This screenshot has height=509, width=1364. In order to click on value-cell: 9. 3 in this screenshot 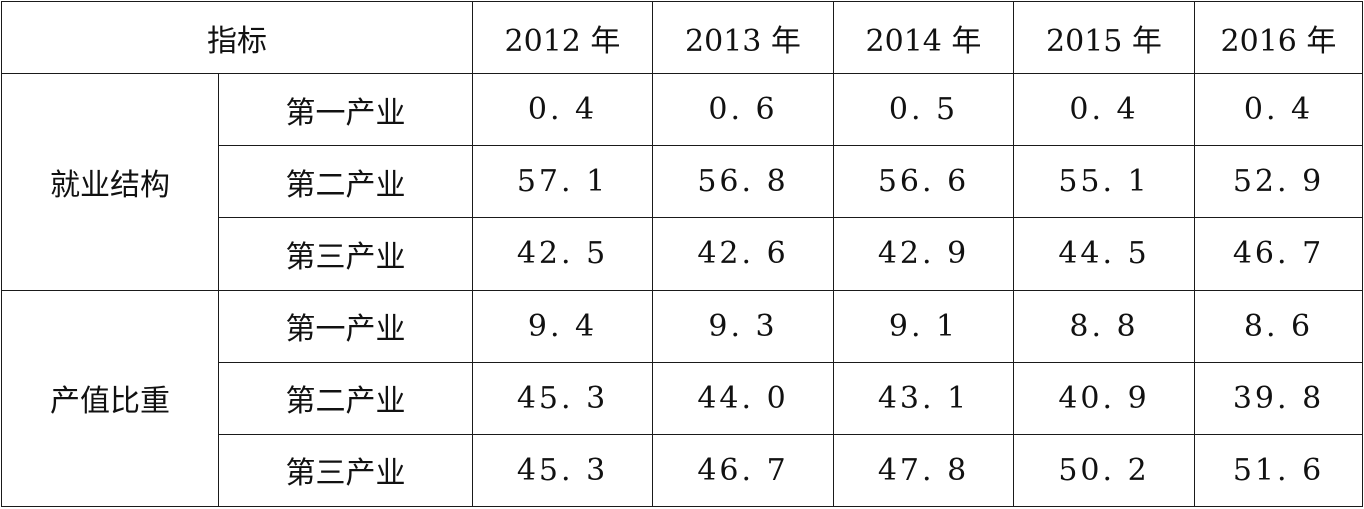, I will do `click(743, 326)`.